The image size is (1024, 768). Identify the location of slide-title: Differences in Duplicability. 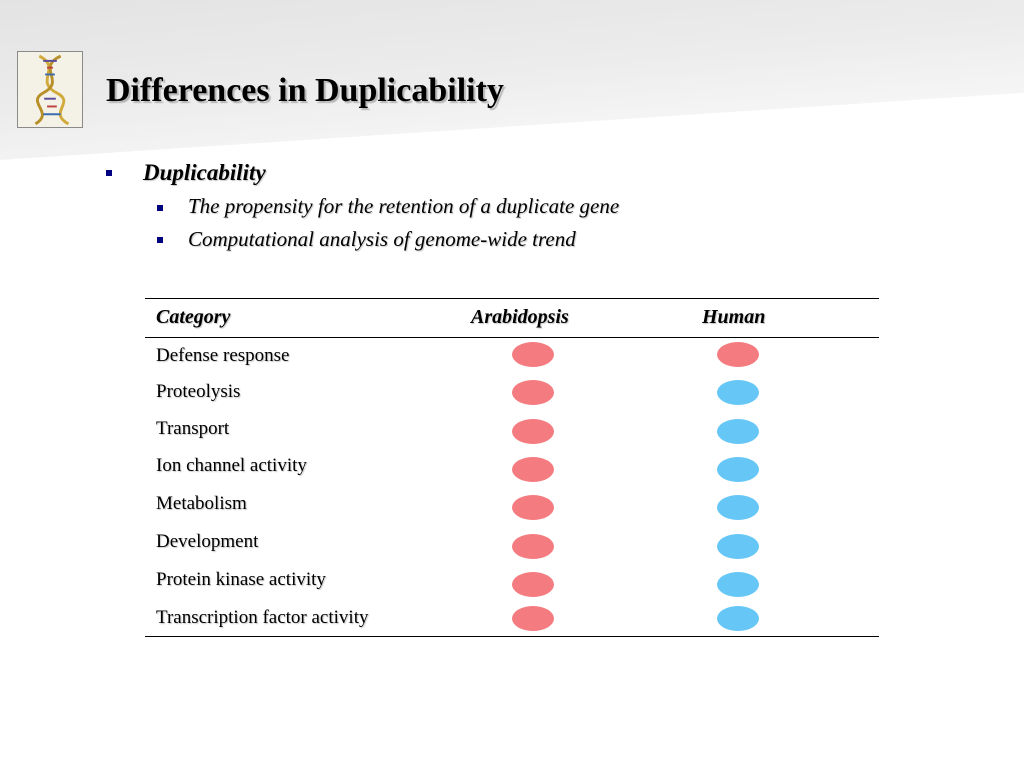
(305, 90).